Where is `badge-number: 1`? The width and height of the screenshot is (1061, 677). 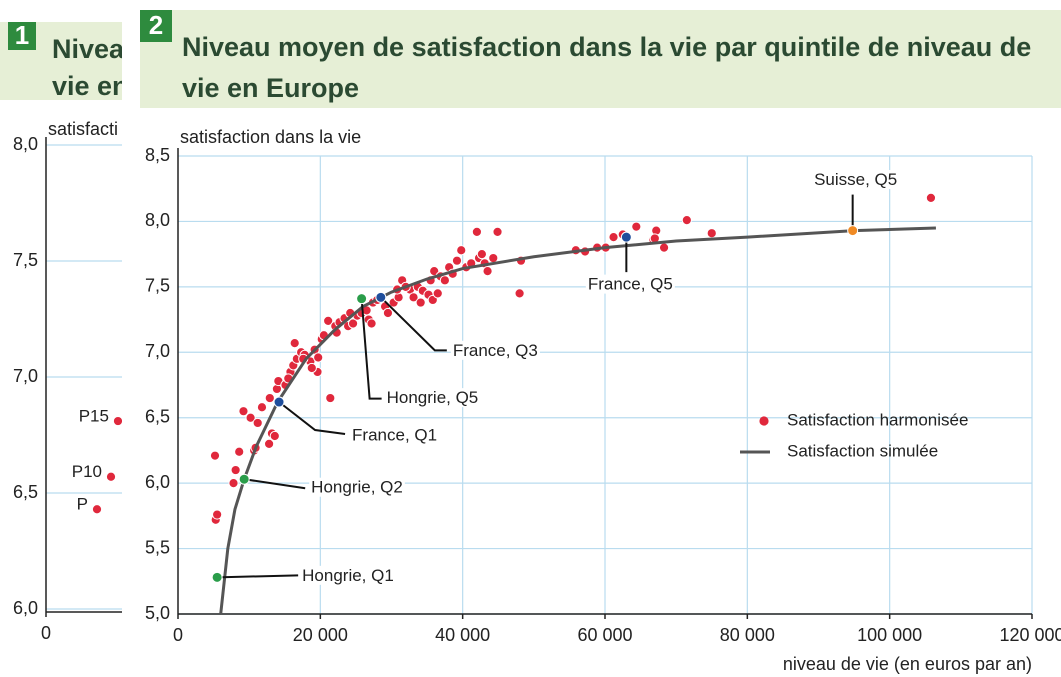 badge-number: 1 is located at coordinates (22, 35).